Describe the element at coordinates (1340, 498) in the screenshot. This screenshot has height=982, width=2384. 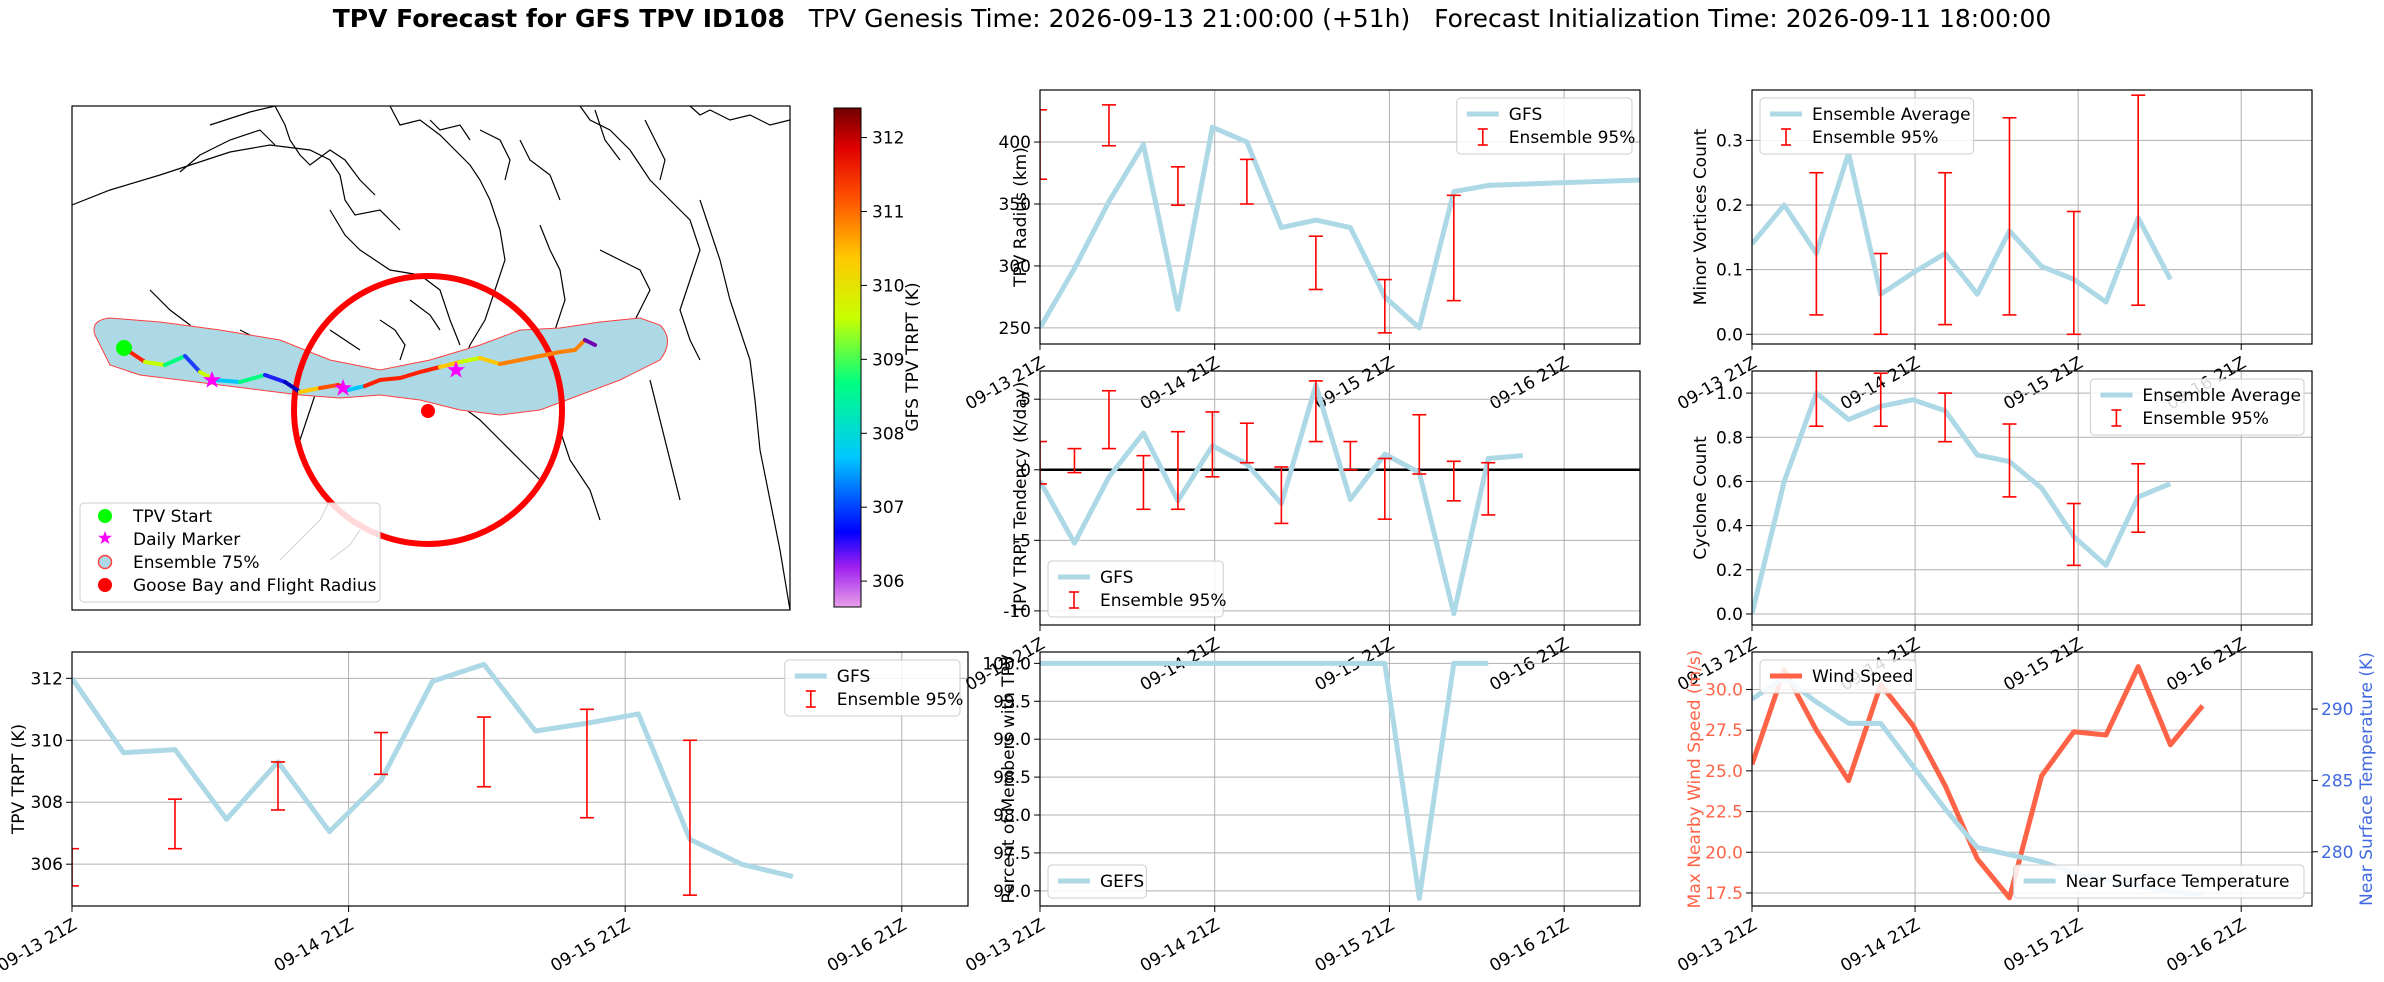
I see `plot-area` at that location.